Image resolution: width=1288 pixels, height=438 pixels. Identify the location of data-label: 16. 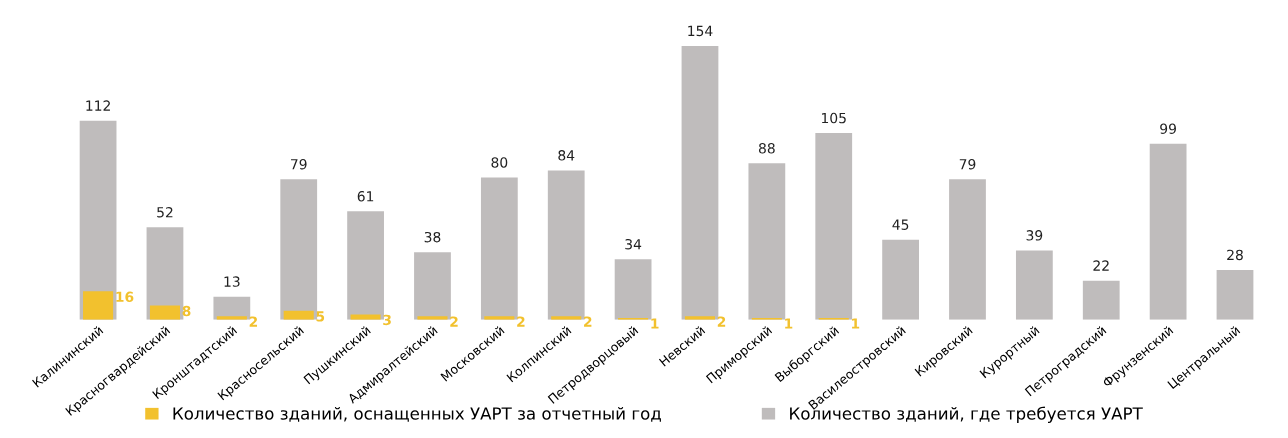
(125, 297).